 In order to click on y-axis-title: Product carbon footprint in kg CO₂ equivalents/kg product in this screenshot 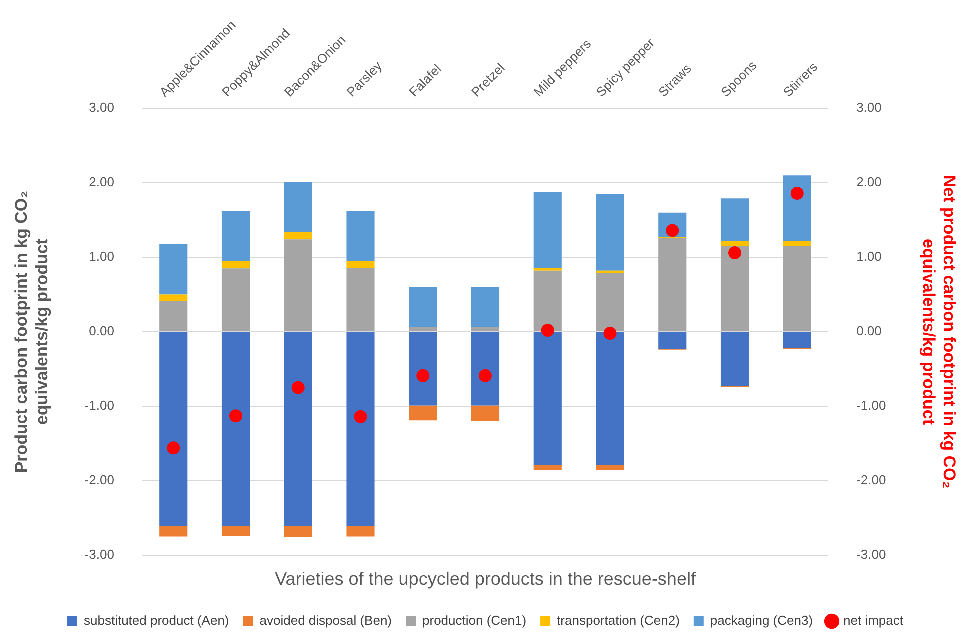, I will do `click(32, 332)`.